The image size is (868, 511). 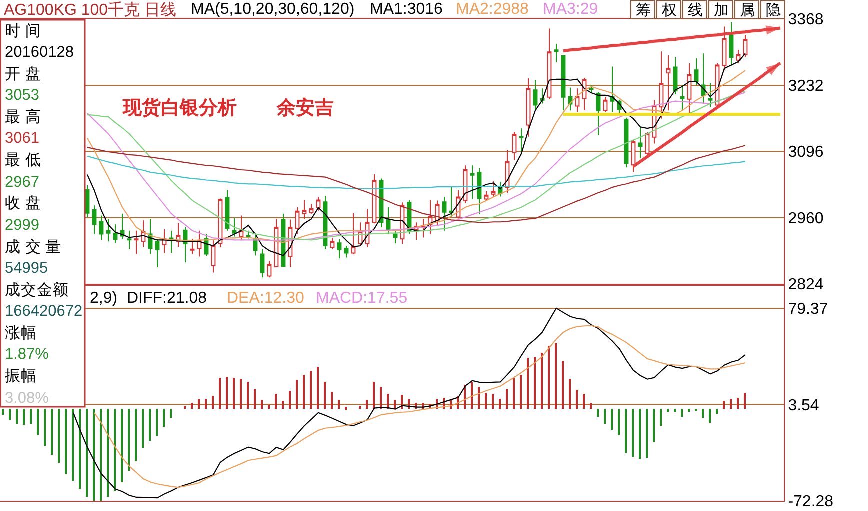 I want to click on annotation: 现货白银分析, so click(x=179, y=108).